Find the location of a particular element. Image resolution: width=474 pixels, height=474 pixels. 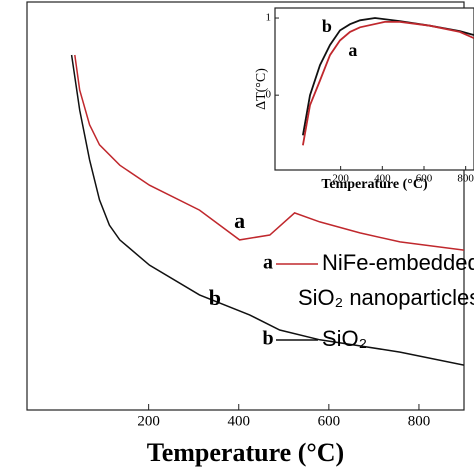

legend-label: NiFe-embedded is located at coordinates (398, 262).